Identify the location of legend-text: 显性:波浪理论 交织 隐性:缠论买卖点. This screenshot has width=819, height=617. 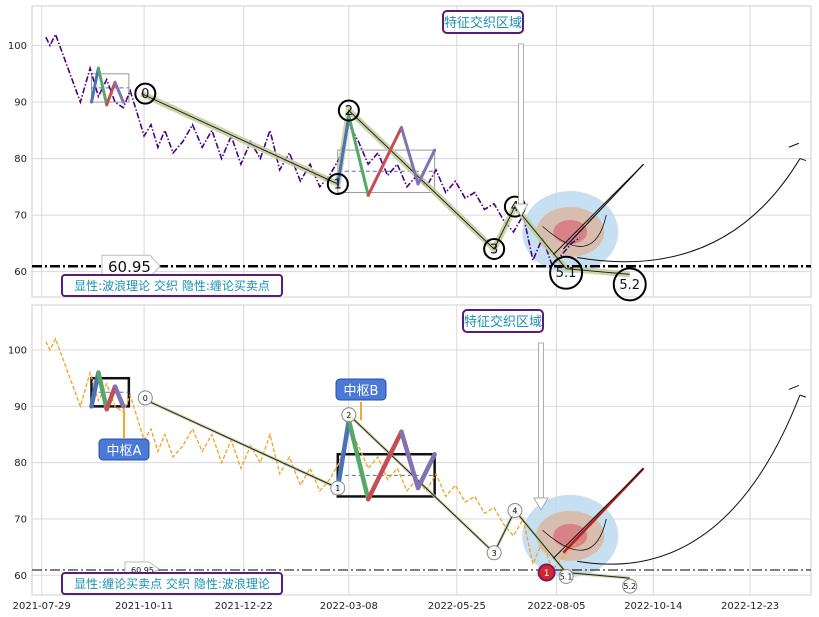
(172, 285).